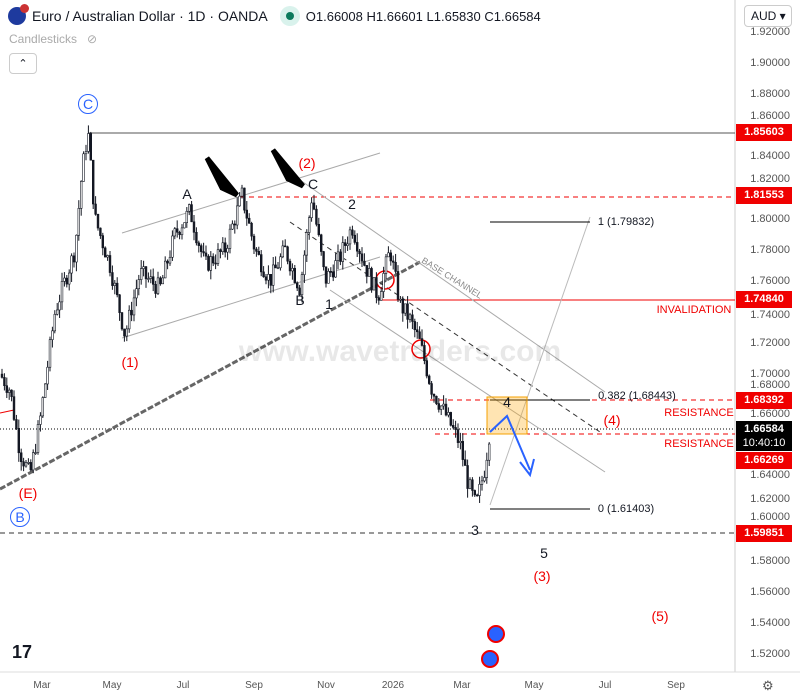 This screenshot has width=800, height=700. I want to click on currency-select: AUD ▾, so click(768, 16).